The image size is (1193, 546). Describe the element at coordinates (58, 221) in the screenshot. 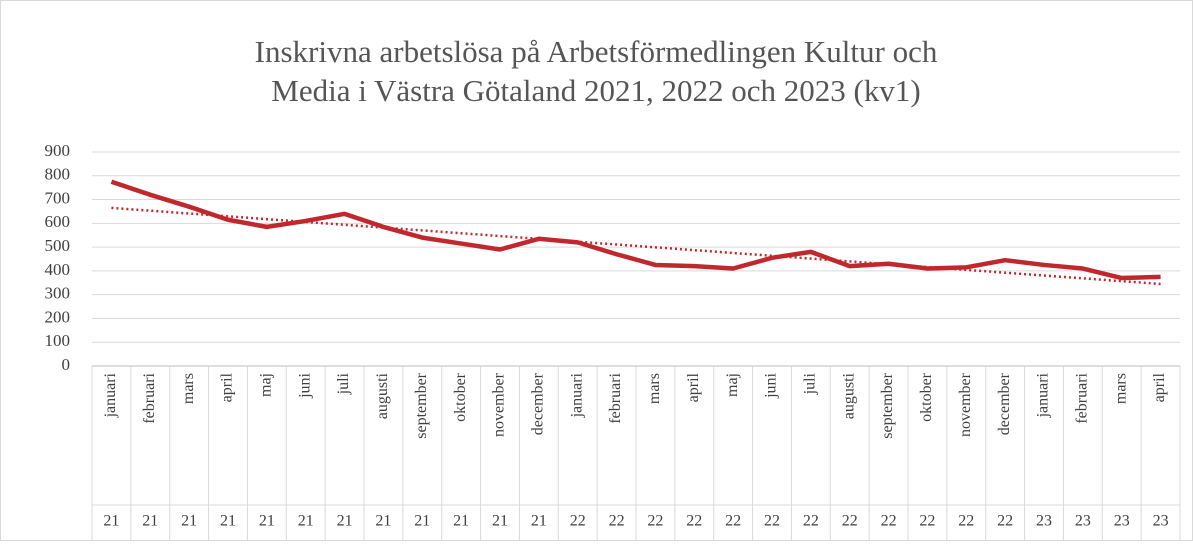

I see `y-tick-label: 600` at that location.